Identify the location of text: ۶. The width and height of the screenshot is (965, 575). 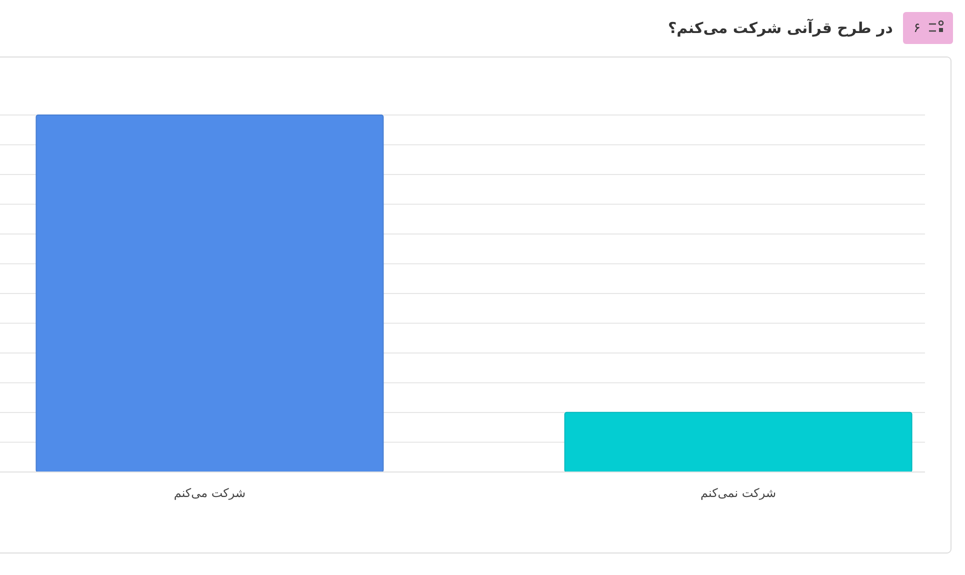
(917, 28).